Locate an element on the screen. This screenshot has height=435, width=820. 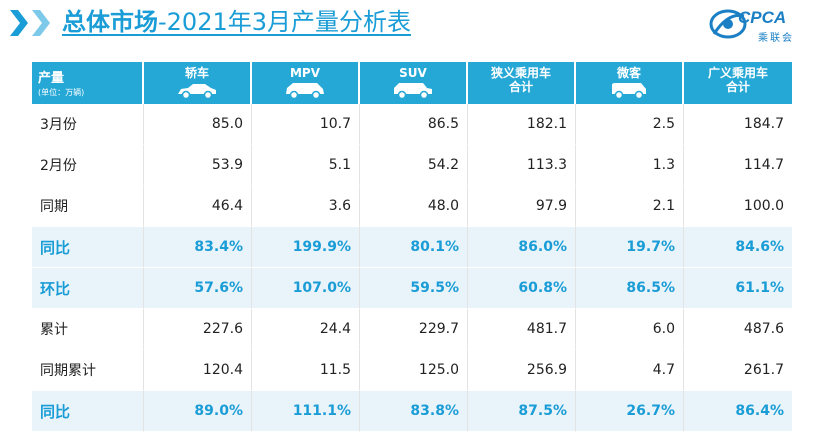
table-cell: 54.2 is located at coordinates (414, 165).